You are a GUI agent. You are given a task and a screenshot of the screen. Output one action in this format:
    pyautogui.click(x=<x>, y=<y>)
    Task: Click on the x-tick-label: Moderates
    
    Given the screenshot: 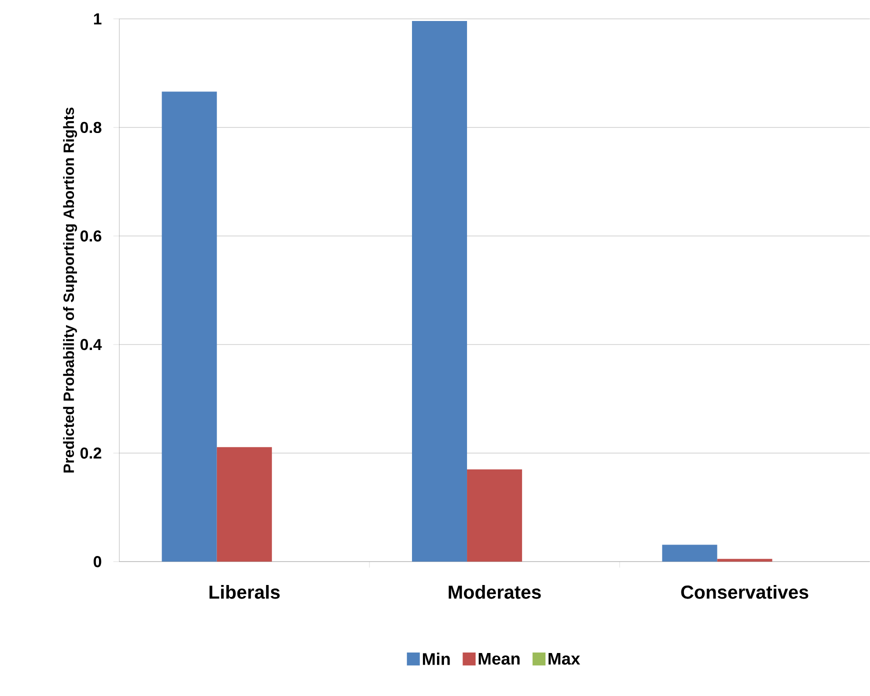 What is the action you would take?
    pyautogui.click(x=494, y=592)
    